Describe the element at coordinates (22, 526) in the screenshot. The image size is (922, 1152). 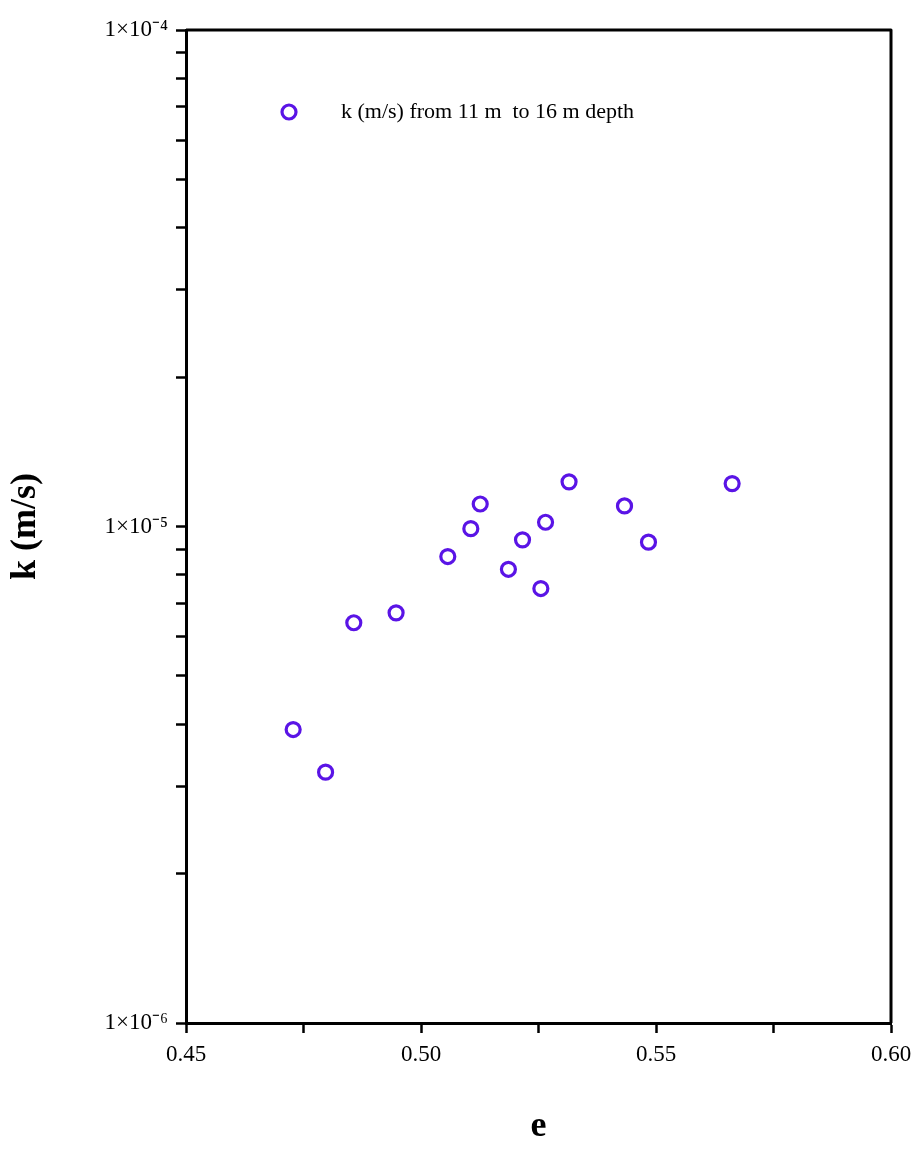
I see `y-axis-title: k (m/s)` at that location.